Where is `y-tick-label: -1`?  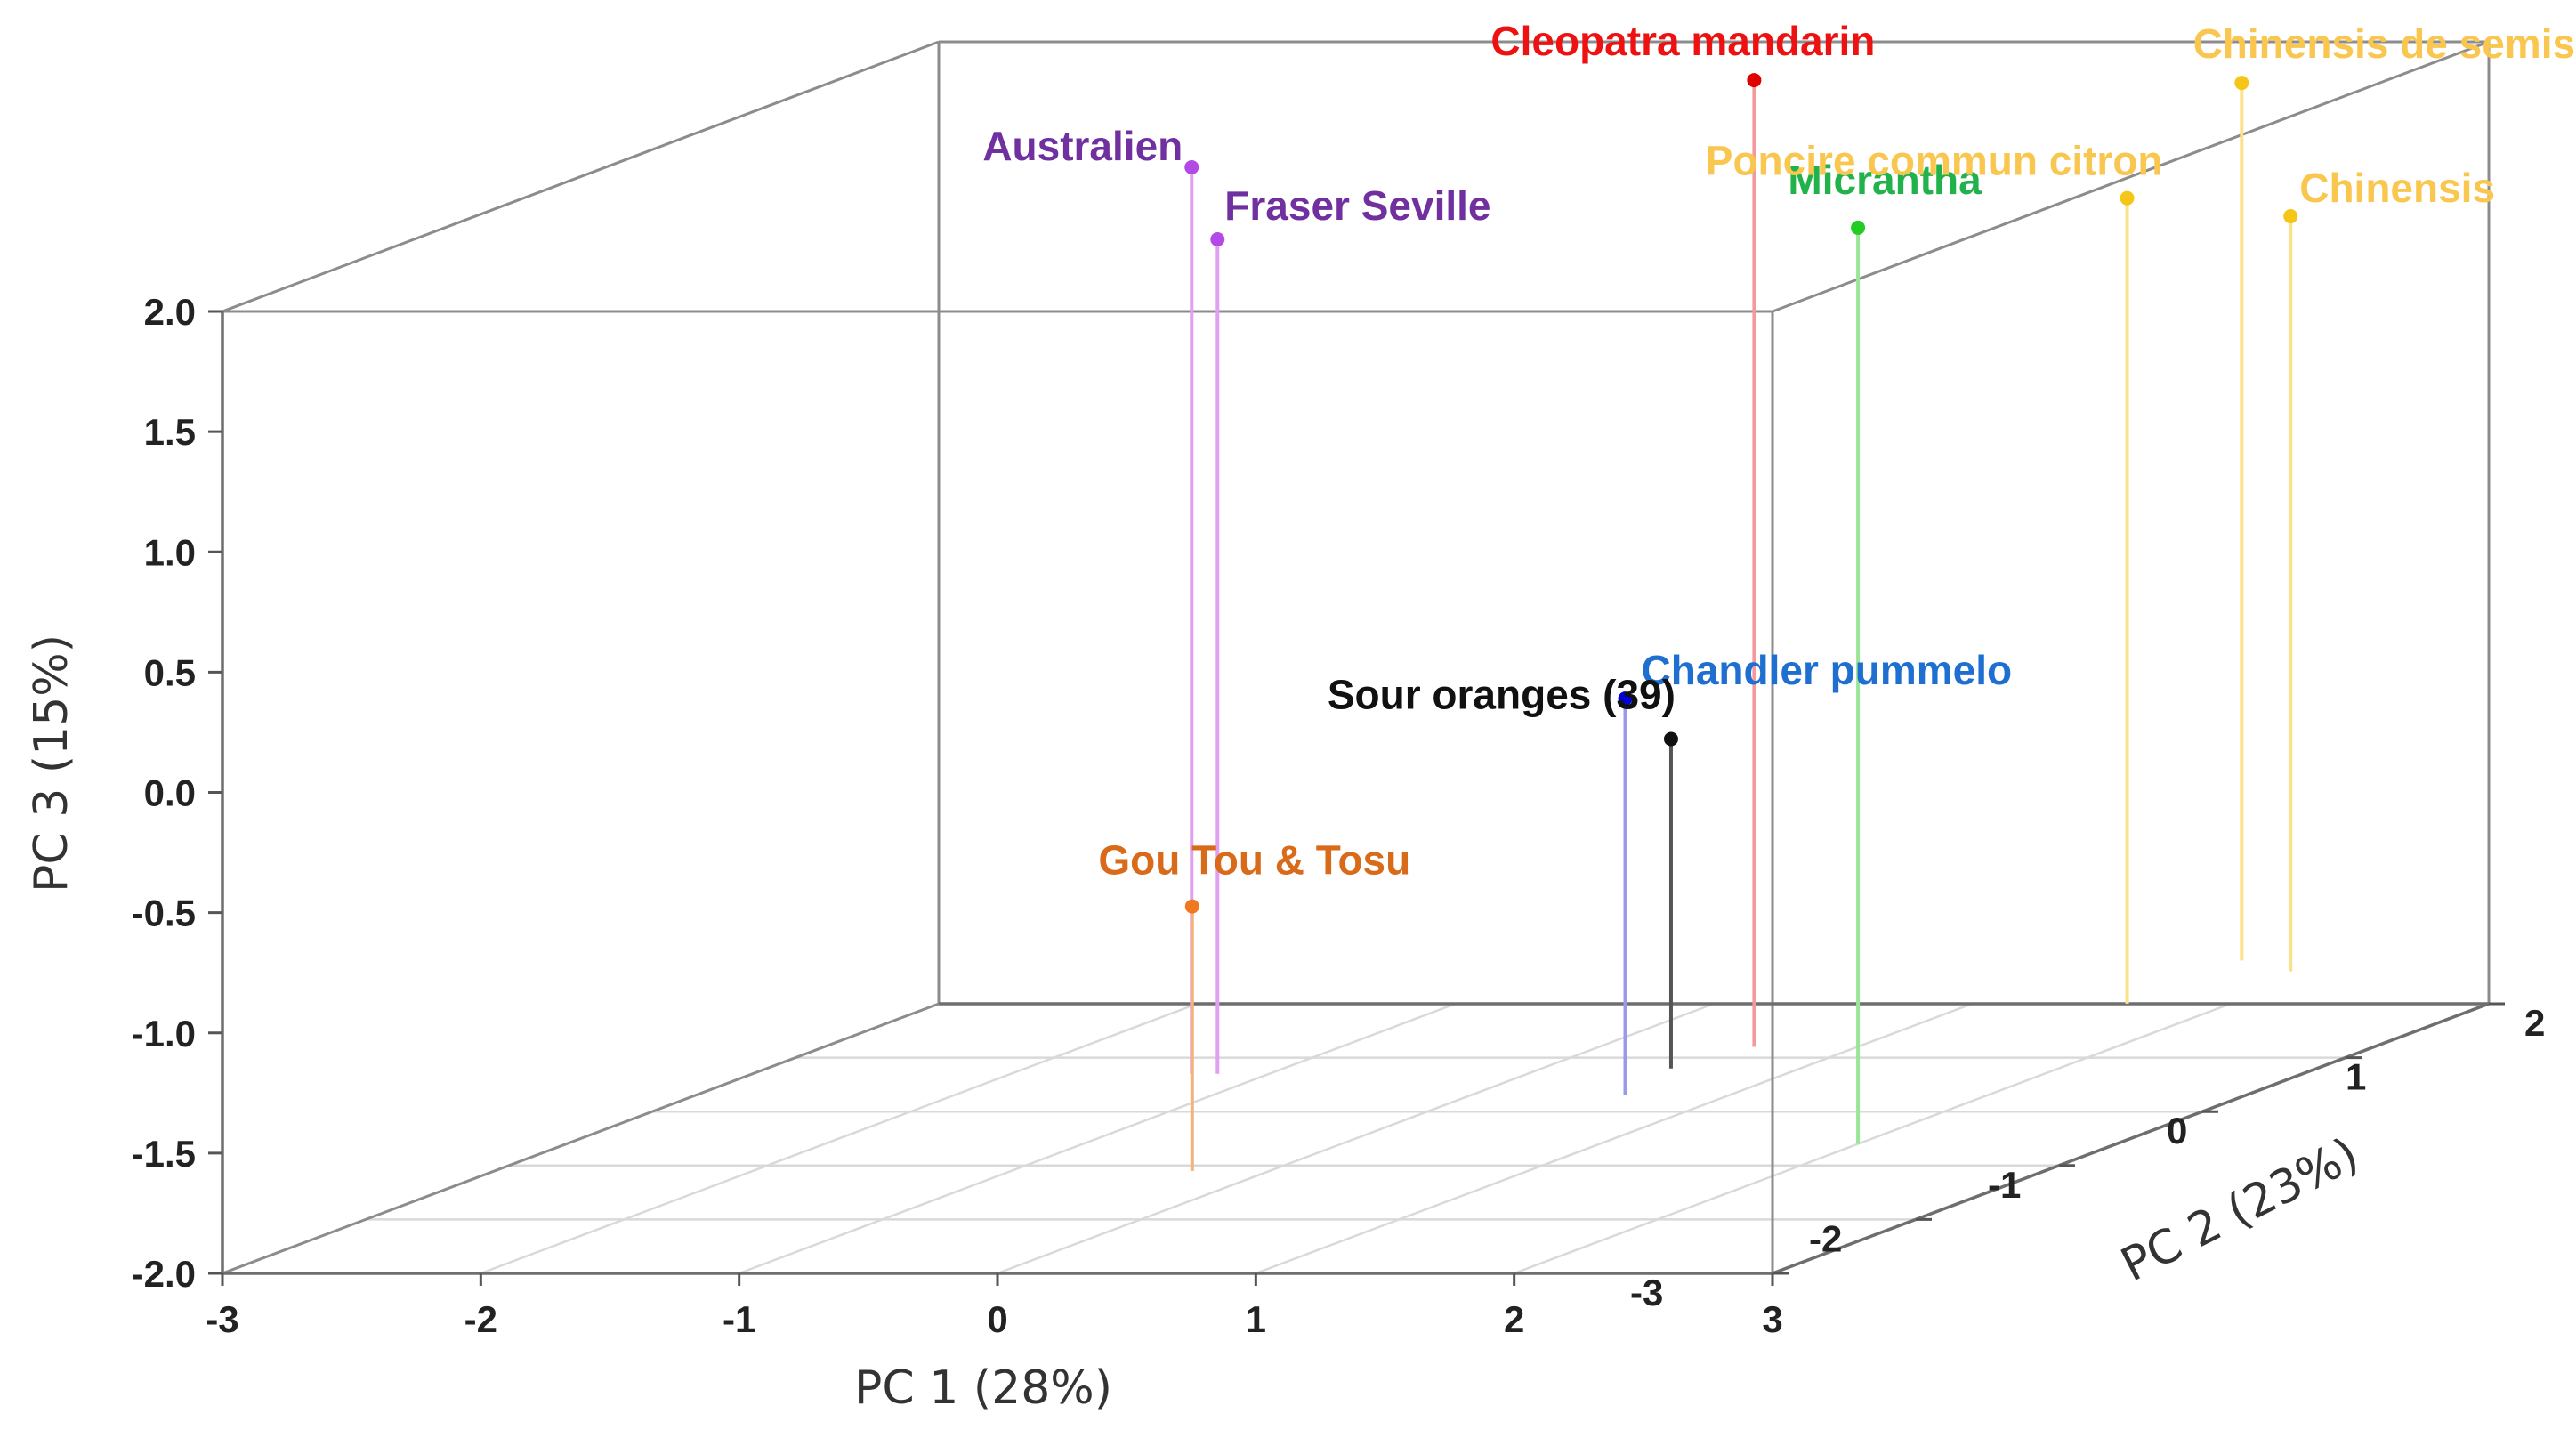 y-tick-label: -1 is located at coordinates (2004, 1185).